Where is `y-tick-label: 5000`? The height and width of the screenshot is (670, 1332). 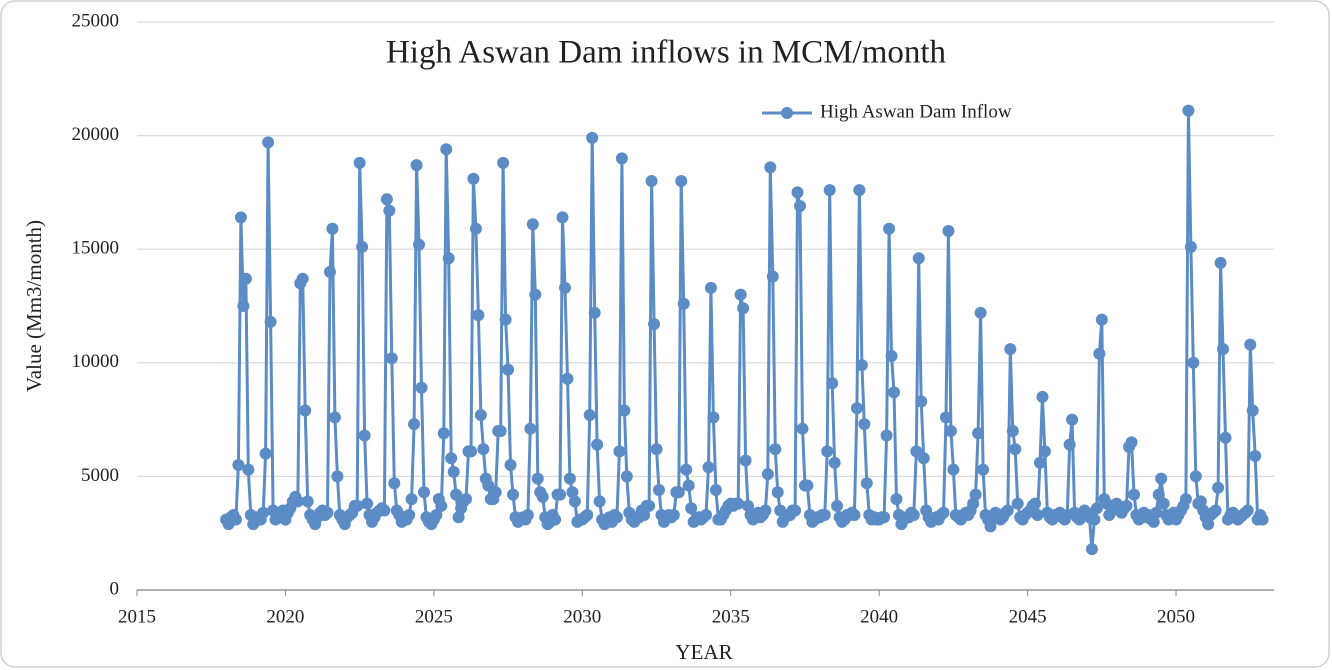
y-tick-label: 5000 is located at coordinates (100, 475).